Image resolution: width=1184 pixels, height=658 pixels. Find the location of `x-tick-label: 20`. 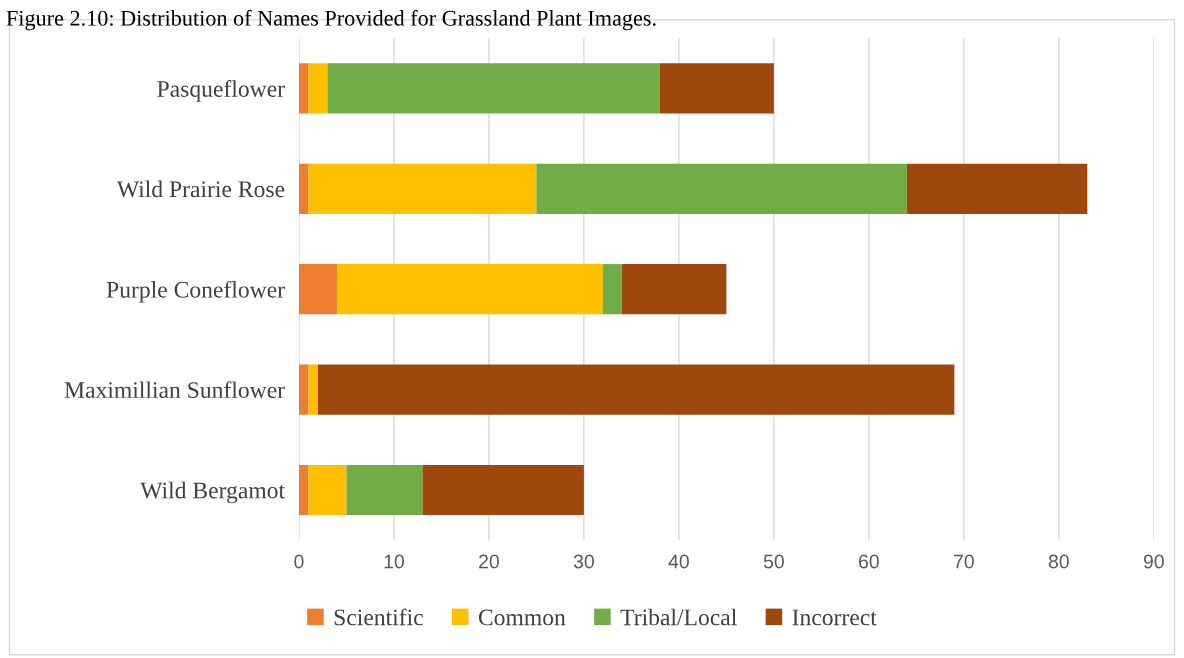

x-tick-label: 20 is located at coordinates (489, 561).